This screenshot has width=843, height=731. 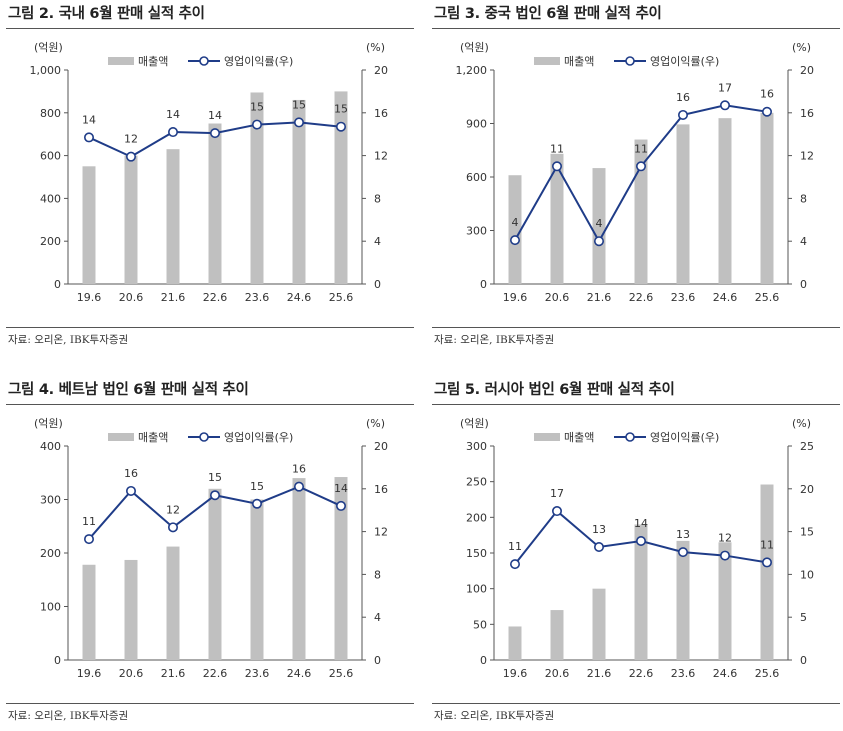 I want to click on left-unit-label: (억원), so click(x=474, y=423).